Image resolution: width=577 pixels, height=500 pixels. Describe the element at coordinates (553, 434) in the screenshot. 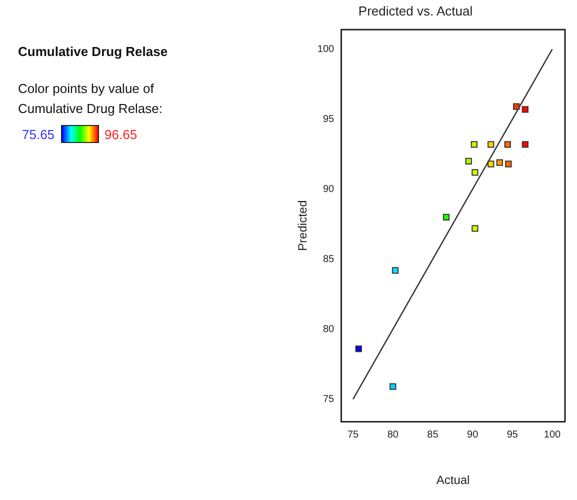

I see `x-tick-label: 100` at that location.